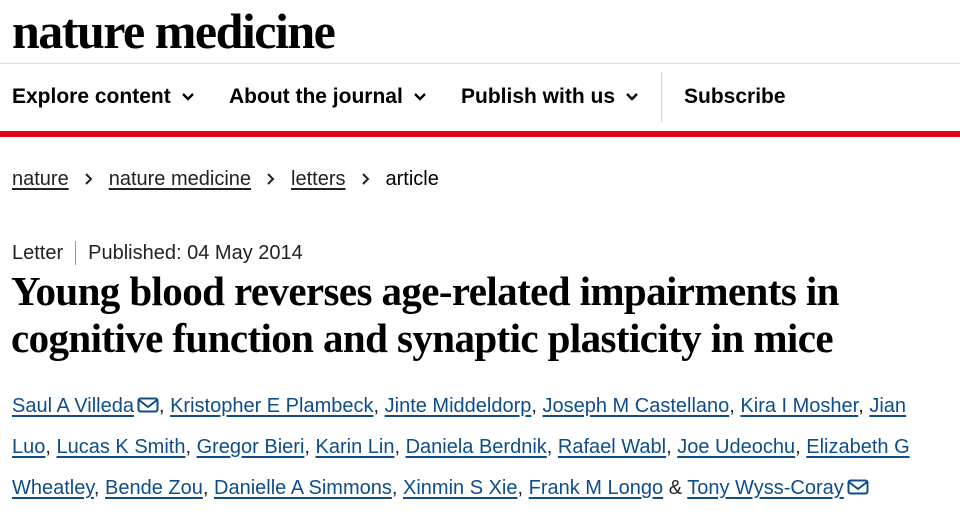 The height and width of the screenshot is (517, 960). I want to click on header-divider, so click(480, 63).